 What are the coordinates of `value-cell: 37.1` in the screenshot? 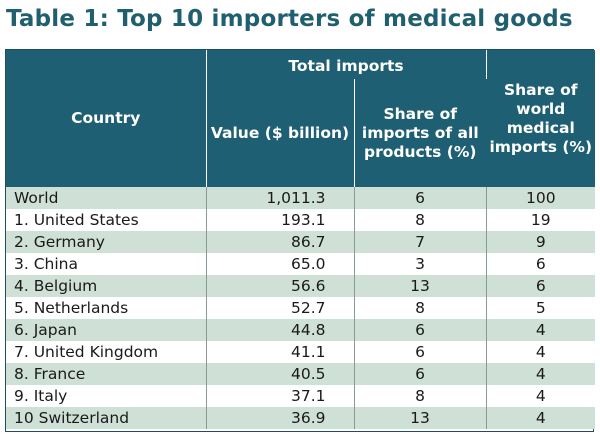 It's located at (280, 396).